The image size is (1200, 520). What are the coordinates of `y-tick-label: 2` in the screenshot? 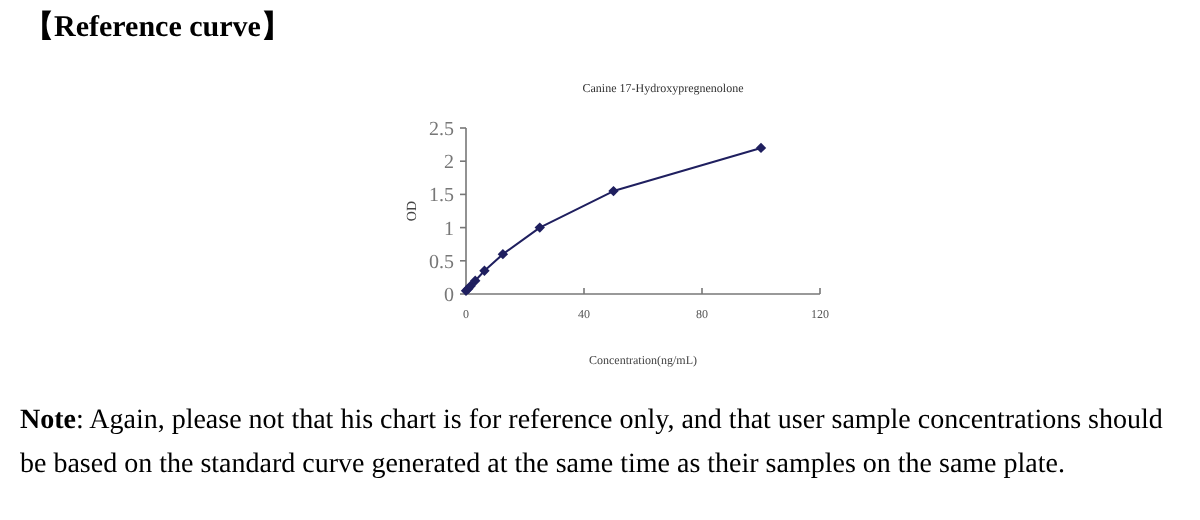 It's located at (449, 163).